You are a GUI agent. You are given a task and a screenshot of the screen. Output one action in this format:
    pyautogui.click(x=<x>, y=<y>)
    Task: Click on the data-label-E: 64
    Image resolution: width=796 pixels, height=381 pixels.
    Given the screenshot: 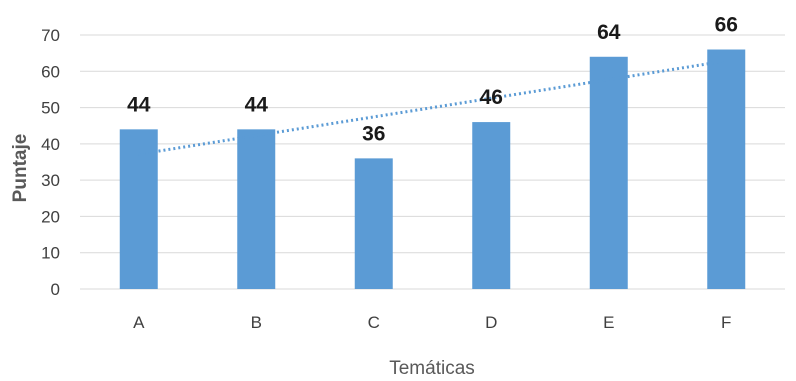 What is the action you would take?
    pyautogui.click(x=609, y=32)
    